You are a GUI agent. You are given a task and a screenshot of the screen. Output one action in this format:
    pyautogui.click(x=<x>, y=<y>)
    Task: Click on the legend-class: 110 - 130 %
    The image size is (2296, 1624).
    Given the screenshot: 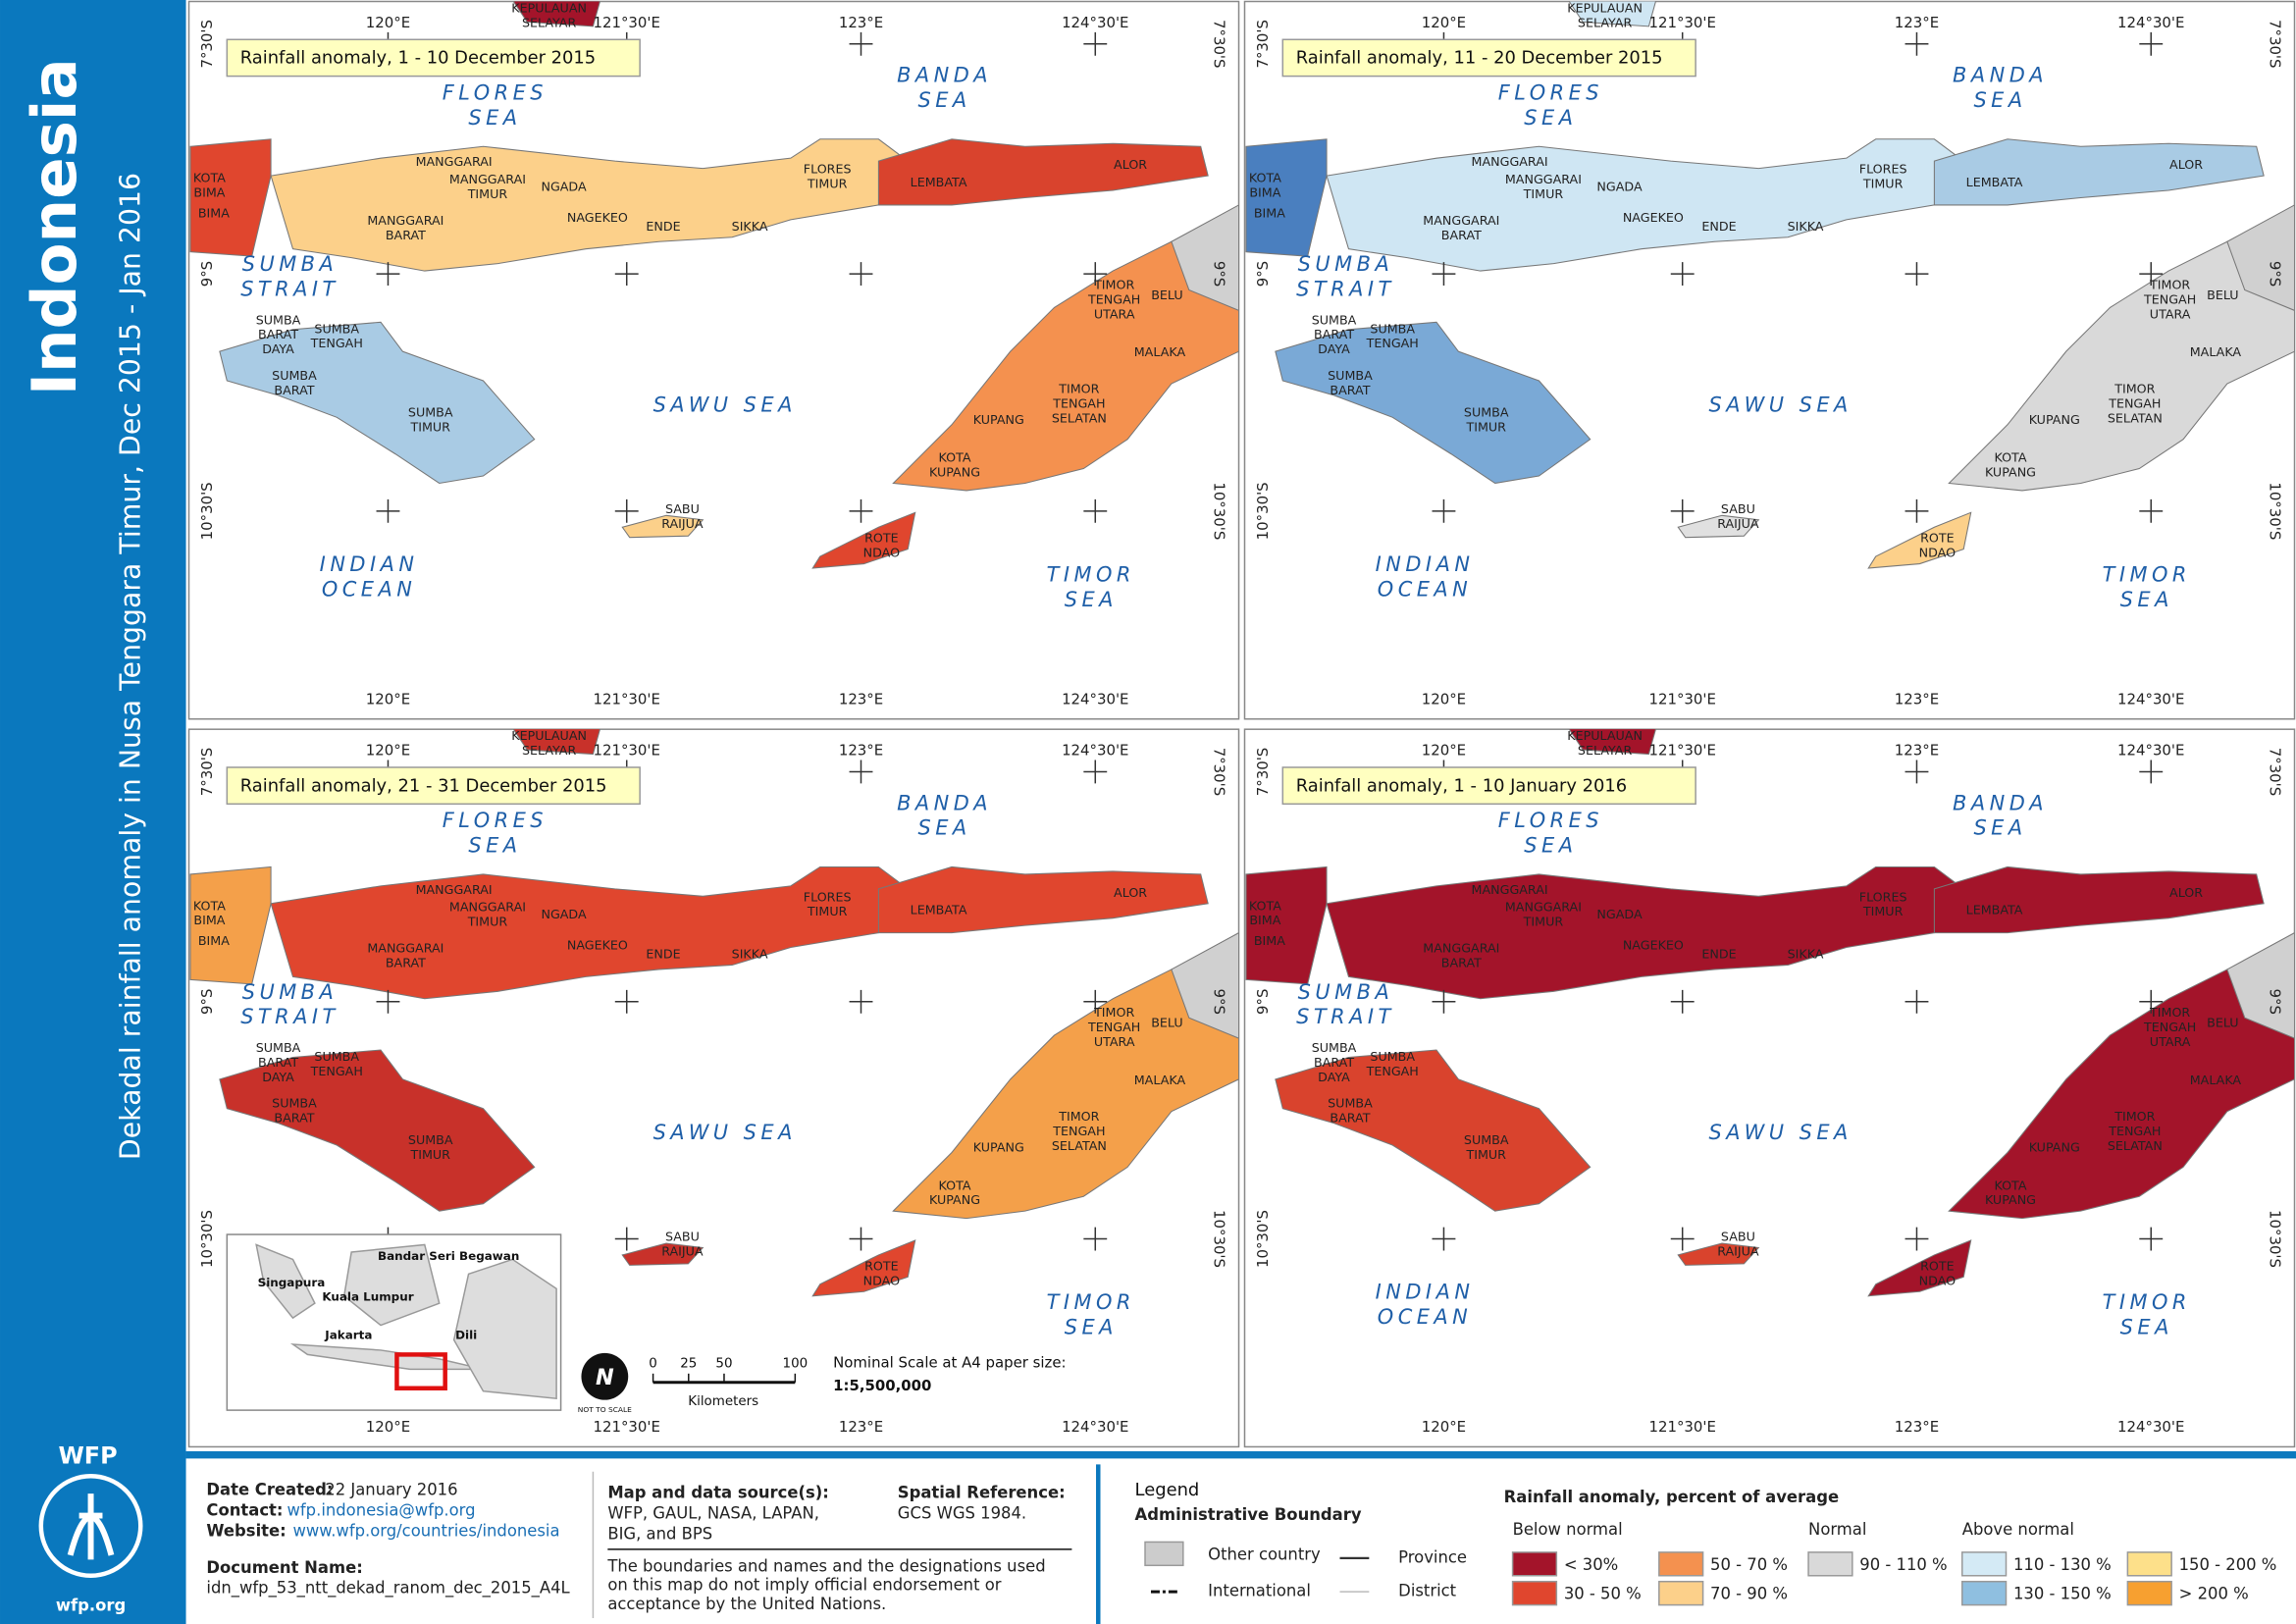 What is the action you would take?
    pyautogui.click(x=2062, y=1564)
    